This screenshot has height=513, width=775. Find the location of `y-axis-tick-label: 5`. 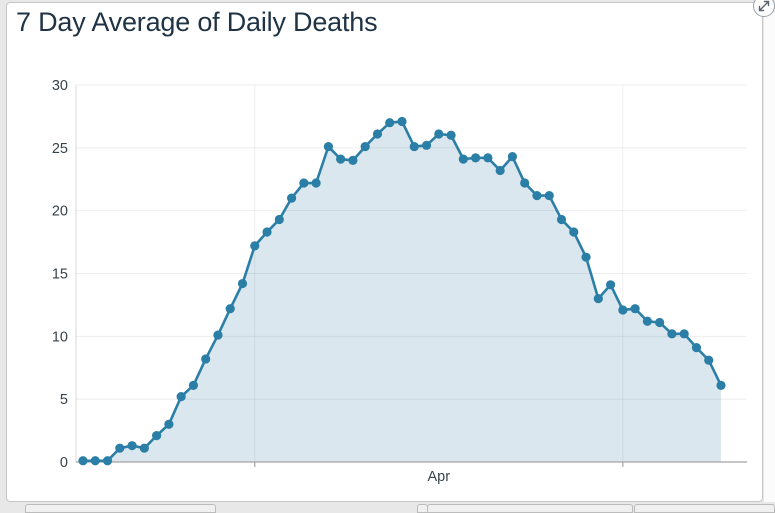

y-axis-tick-label: 5 is located at coordinates (64, 400).